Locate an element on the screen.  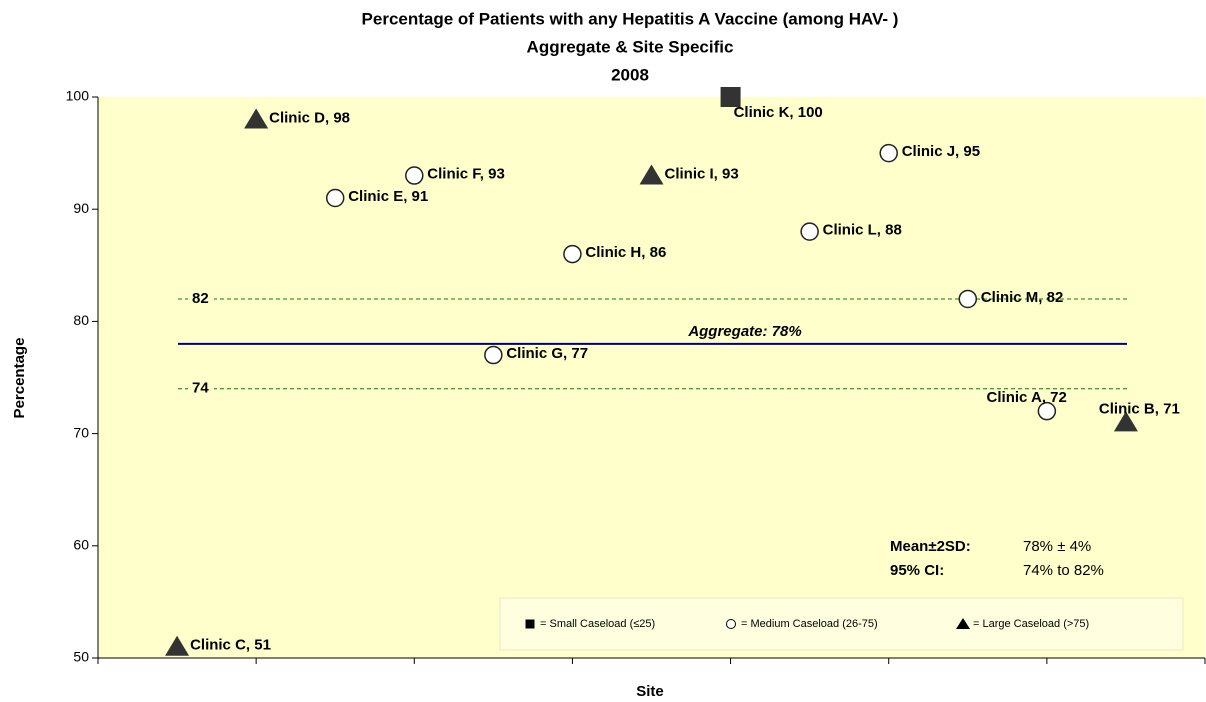
reference-label: Aggregate: 78% is located at coordinates (744, 331).